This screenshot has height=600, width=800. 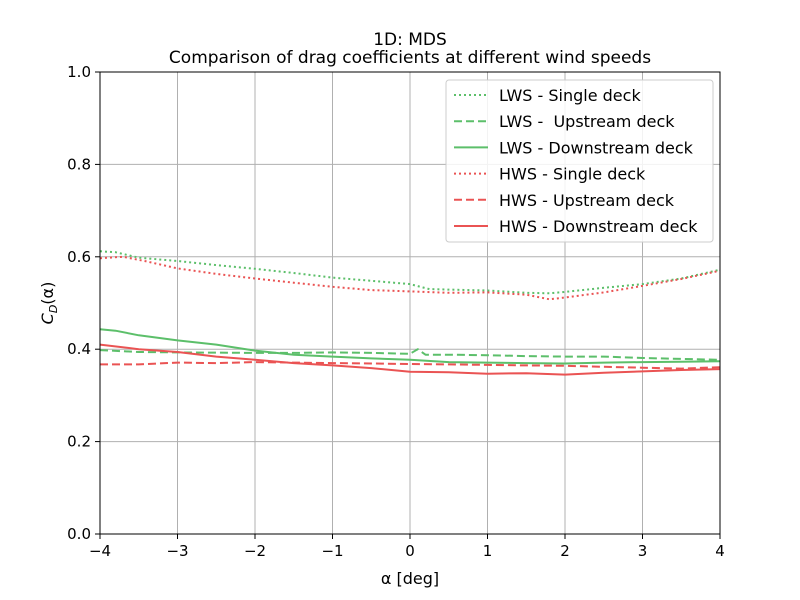 What do you see at coordinates (587, 121) in the screenshot?
I see `legend-label-2: LWS - Upstream deck` at bounding box center [587, 121].